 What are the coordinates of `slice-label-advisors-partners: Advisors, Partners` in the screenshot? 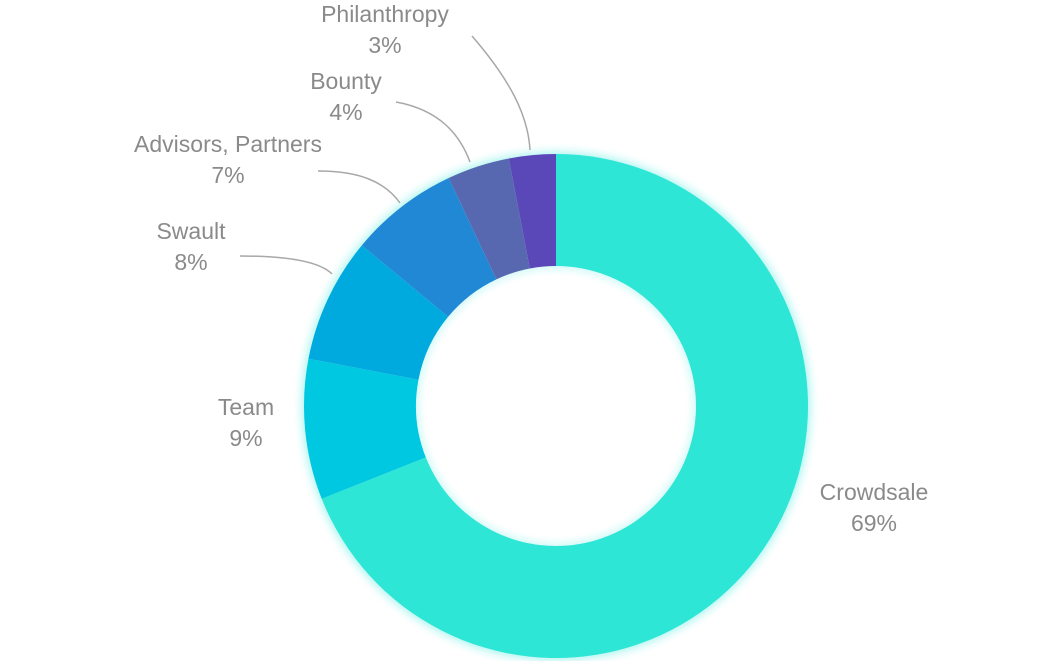 It's located at (228, 144).